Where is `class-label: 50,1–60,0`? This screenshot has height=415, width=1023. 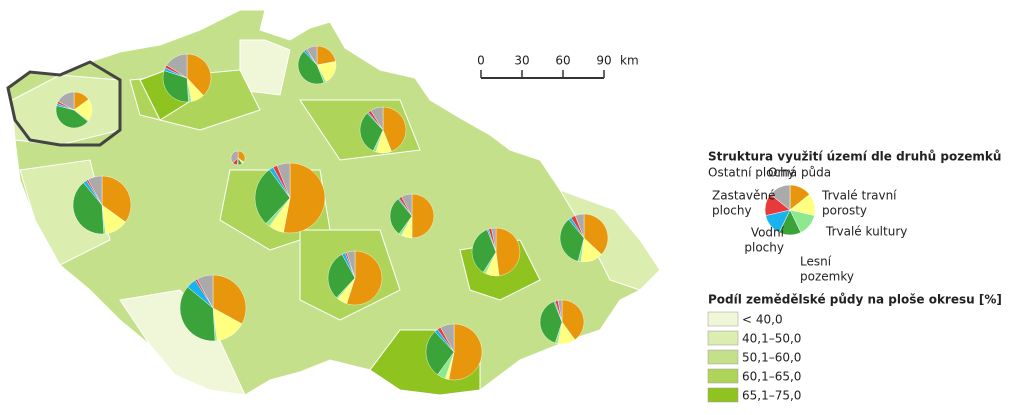 class-label: 50,1–60,0 is located at coordinates (771, 358).